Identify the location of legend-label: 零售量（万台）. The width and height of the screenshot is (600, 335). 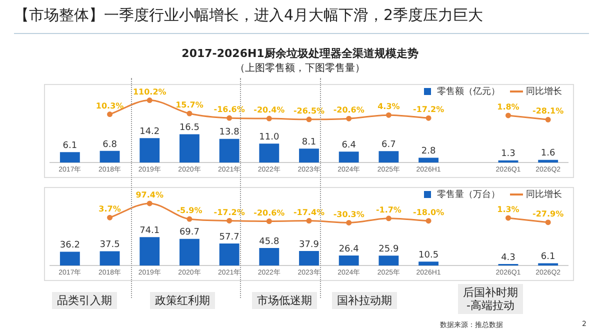
(468, 194).